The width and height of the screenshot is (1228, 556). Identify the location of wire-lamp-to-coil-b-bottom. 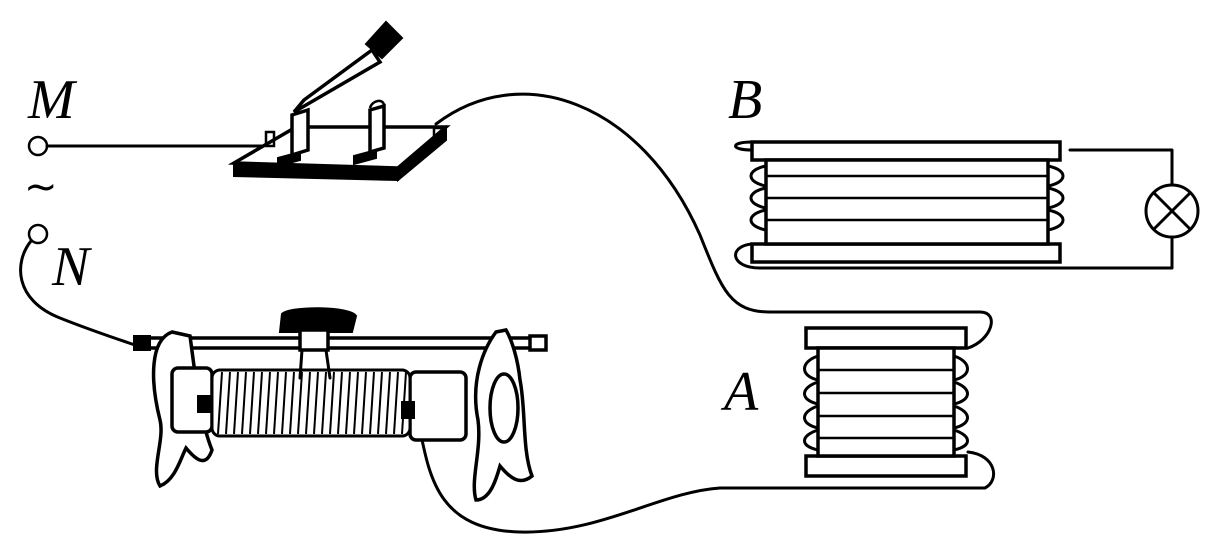
(966, 252).